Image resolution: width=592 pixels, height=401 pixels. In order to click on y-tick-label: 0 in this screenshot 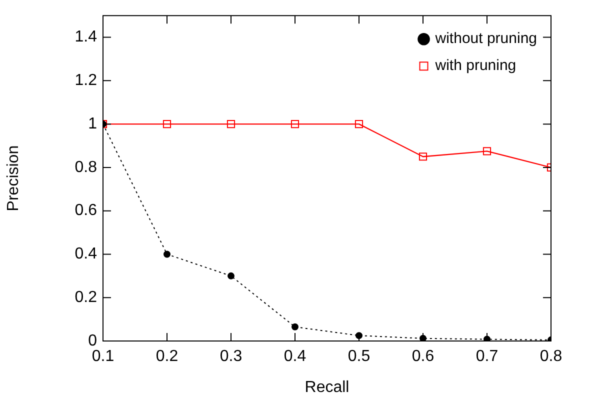, I will do `click(93, 341)`.